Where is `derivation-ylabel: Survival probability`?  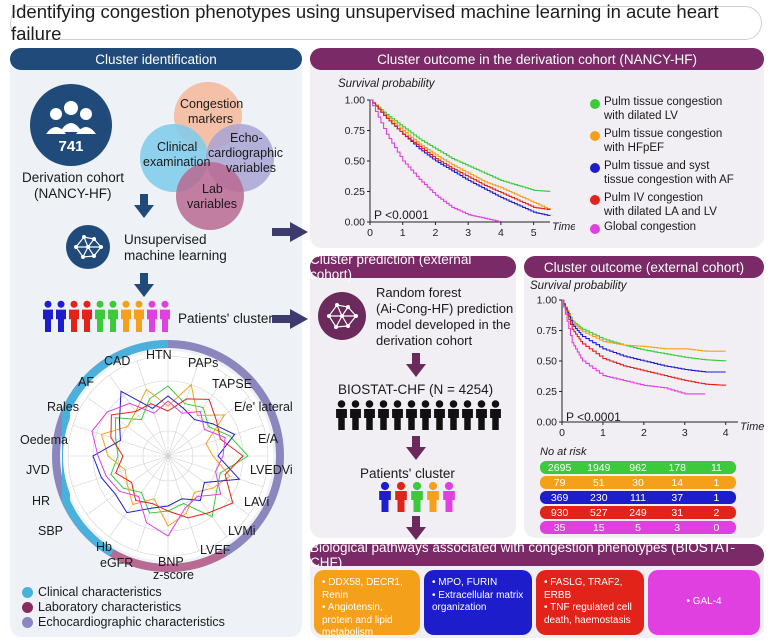
derivation-ylabel: Survival probability is located at coordinates (386, 84).